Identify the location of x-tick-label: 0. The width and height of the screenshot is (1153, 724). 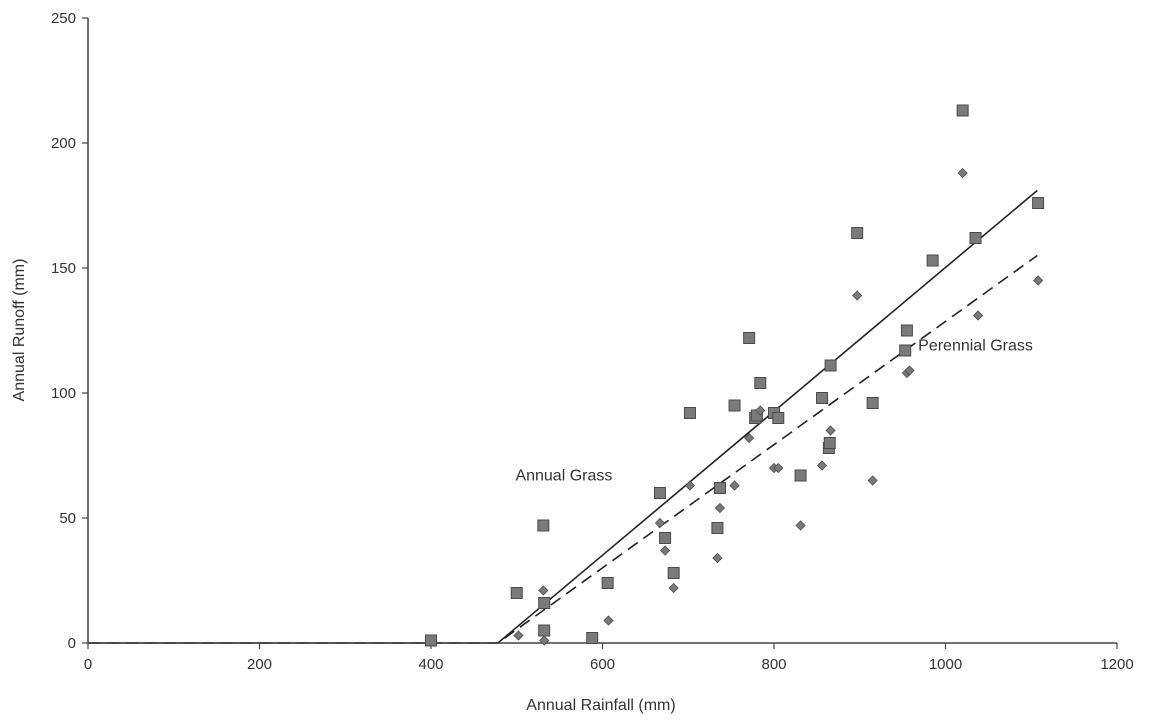
(88, 664).